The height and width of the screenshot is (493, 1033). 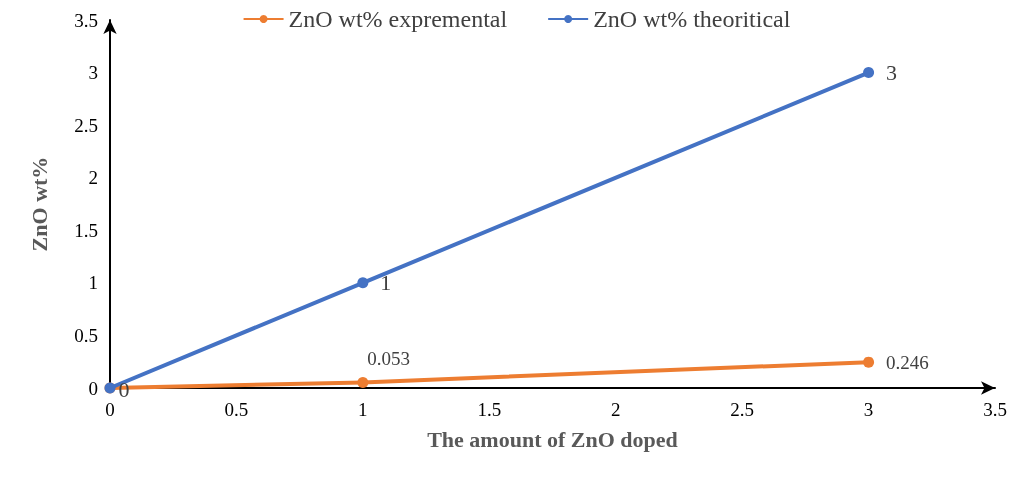 What do you see at coordinates (389, 358) in the screenshot?
I see `data-label: 0.053` at bounding box center [389, 358].